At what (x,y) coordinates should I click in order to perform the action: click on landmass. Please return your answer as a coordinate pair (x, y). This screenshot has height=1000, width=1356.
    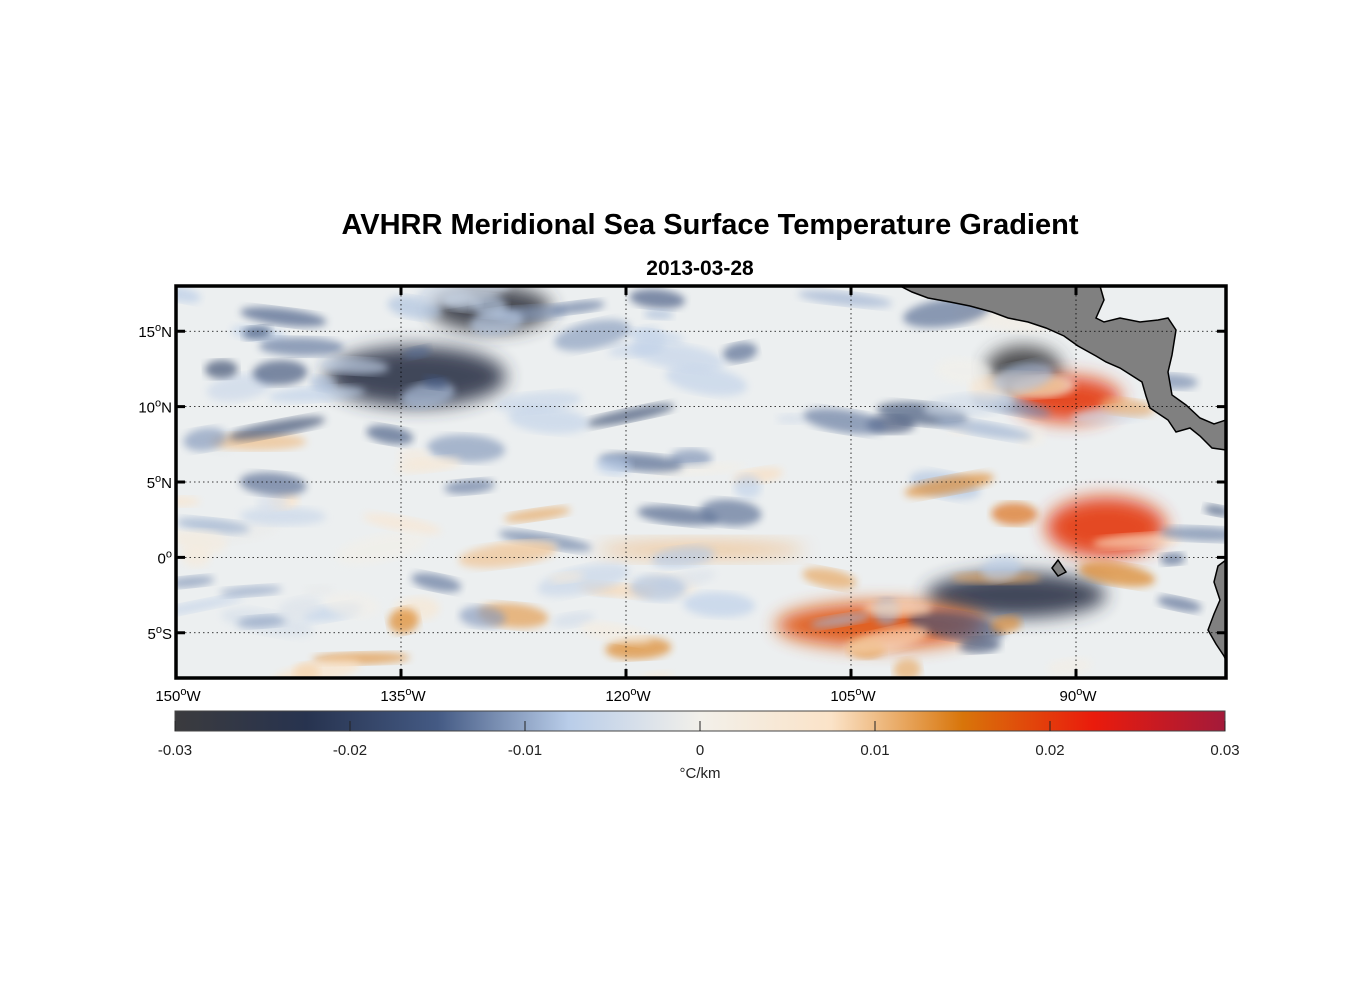
    Looking at the image, I should click on (1062, 473).